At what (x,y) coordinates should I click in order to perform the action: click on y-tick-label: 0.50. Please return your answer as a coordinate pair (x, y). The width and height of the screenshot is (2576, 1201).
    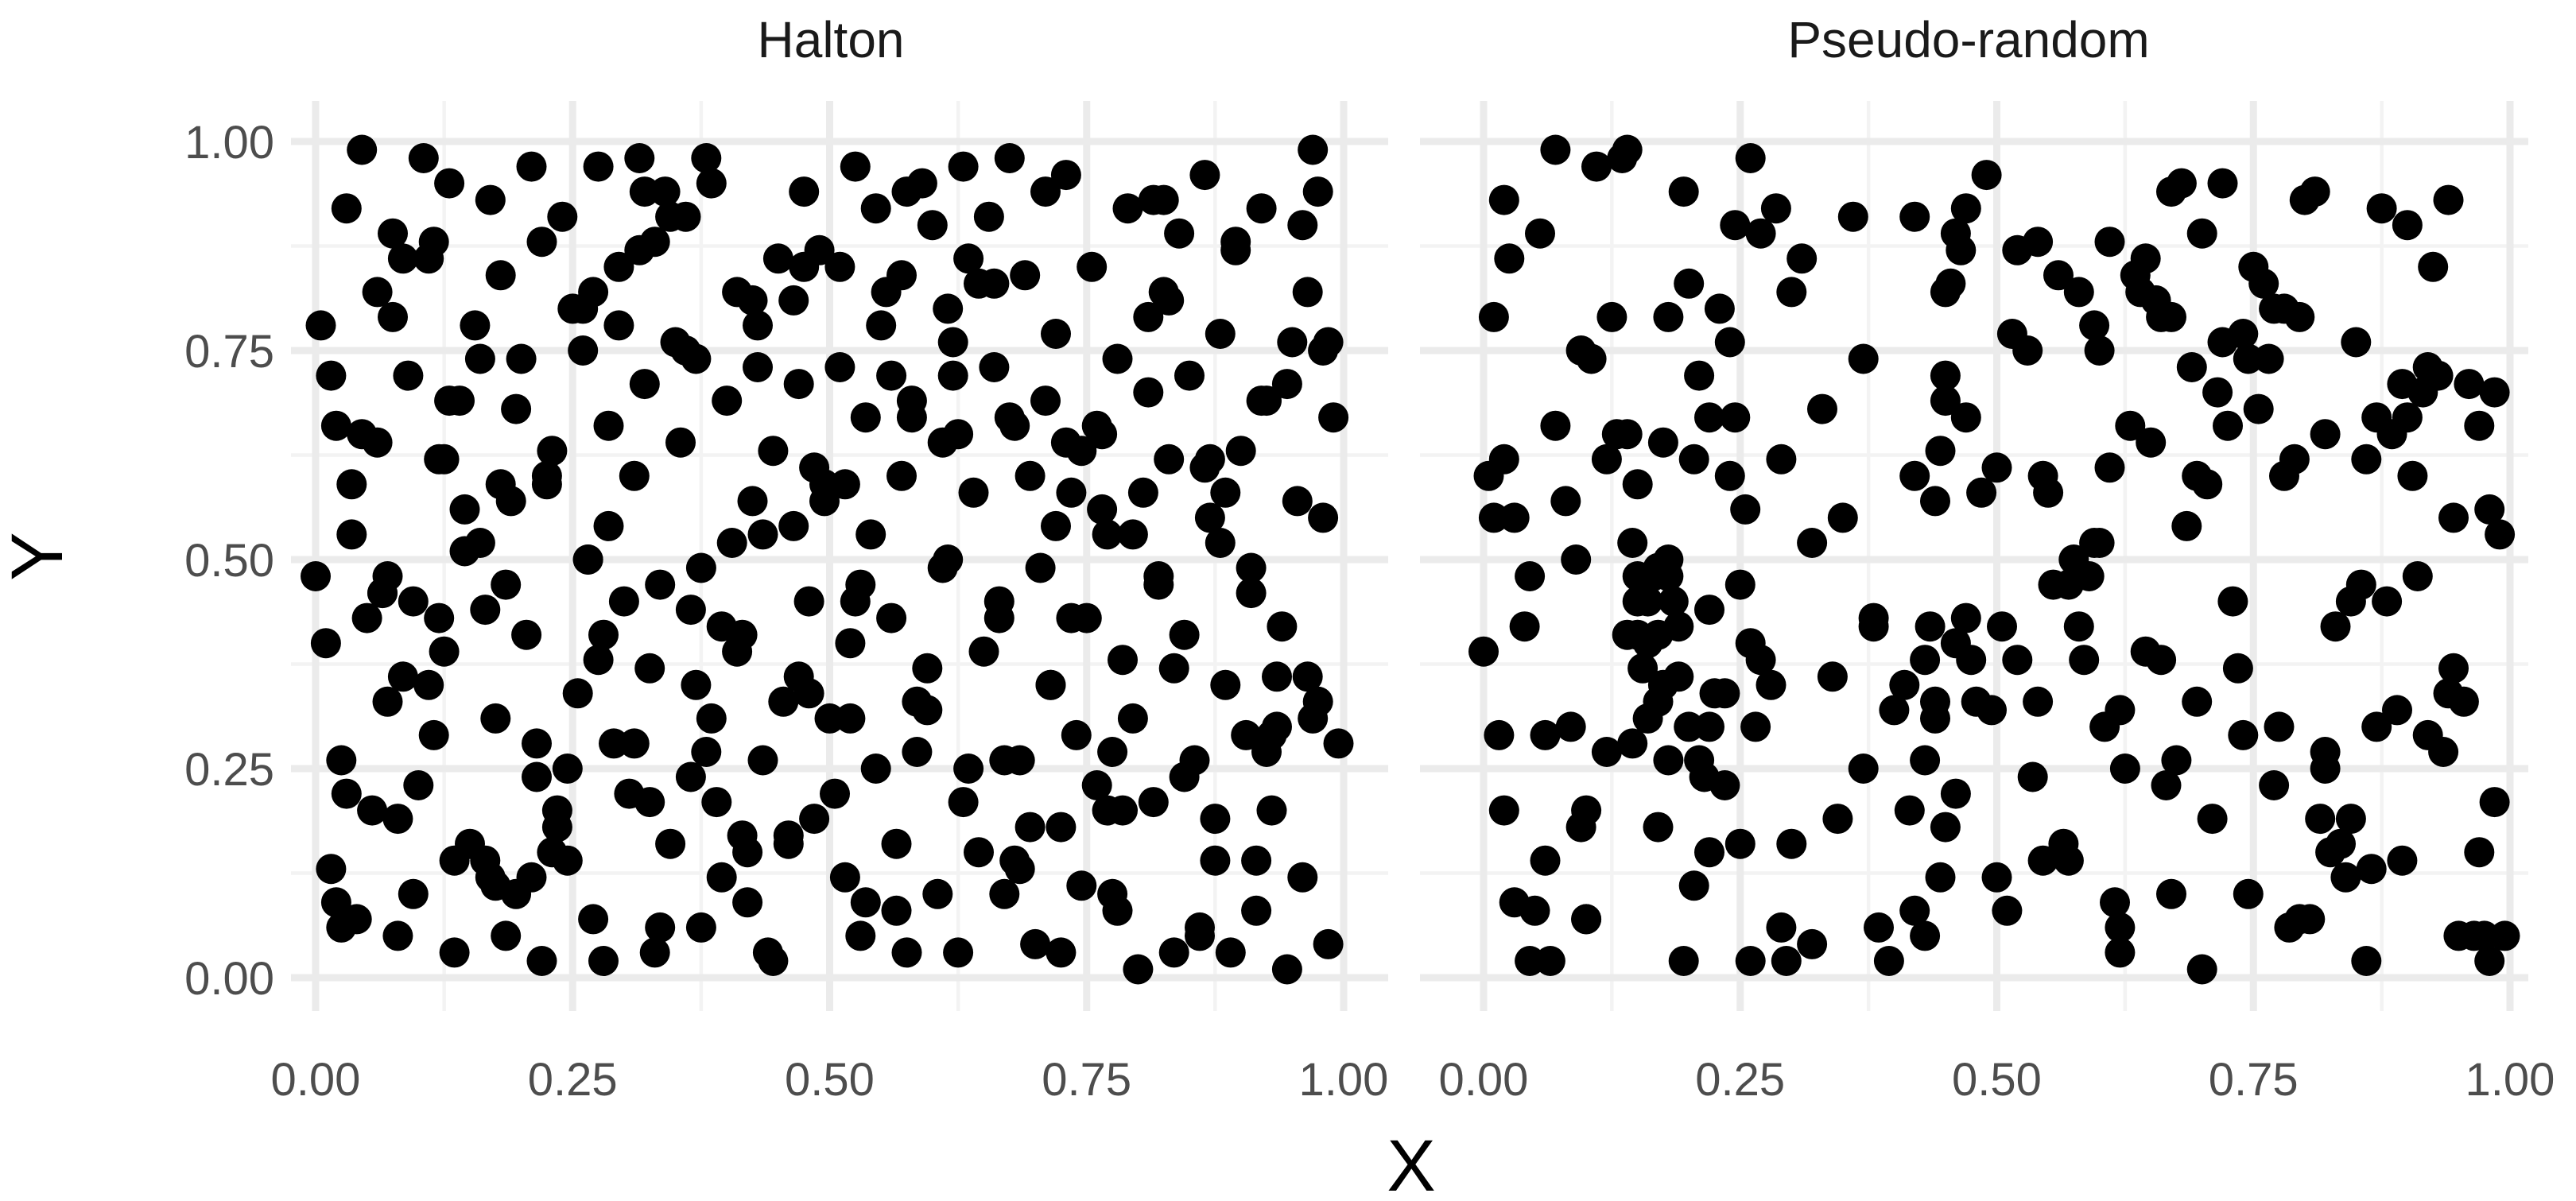
    Looking at the image, I should click on (229, 561).